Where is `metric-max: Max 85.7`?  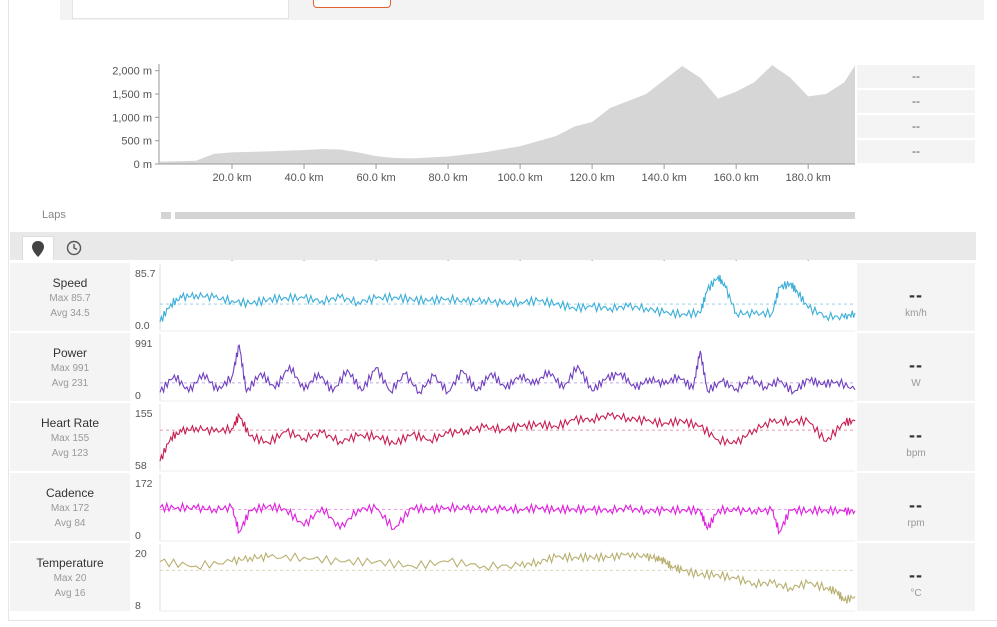 metric-max: Max 85.7 is located at coordinates (70, 298).